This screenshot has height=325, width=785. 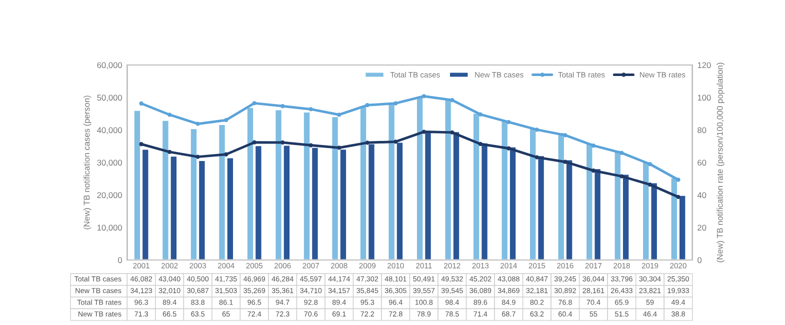 What do you see at coordinates (702, 163) in the screenshot?
I see `y2-tick-label: 60` at bounding box center [702, 163].